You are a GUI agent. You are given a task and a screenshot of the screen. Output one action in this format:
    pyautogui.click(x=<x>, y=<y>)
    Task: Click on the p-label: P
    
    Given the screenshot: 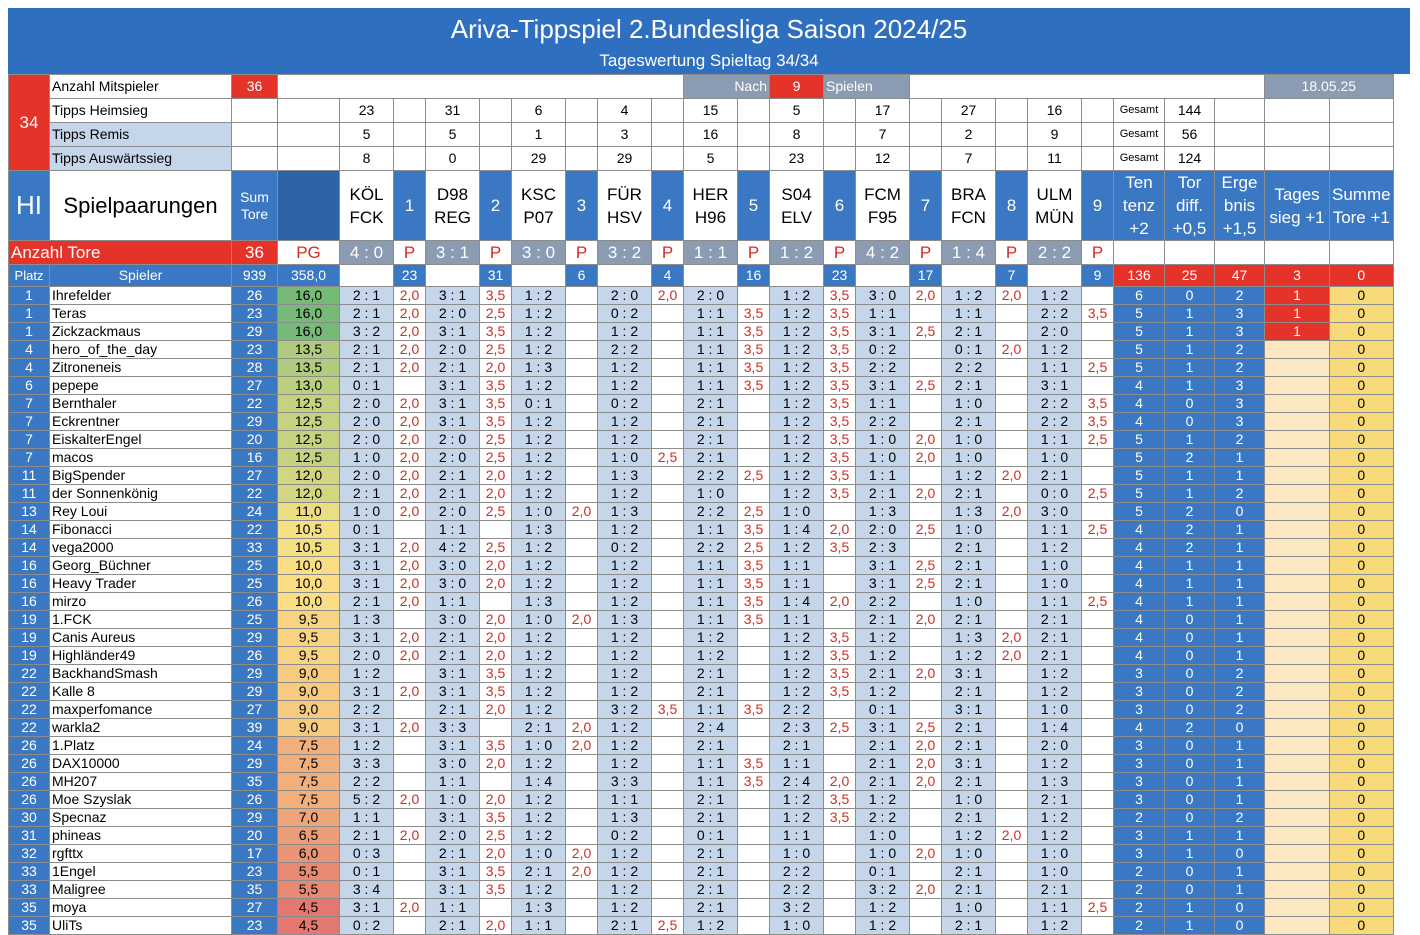 What is the action you would take?
    pyautogui.click(x=1011, y=252)
    